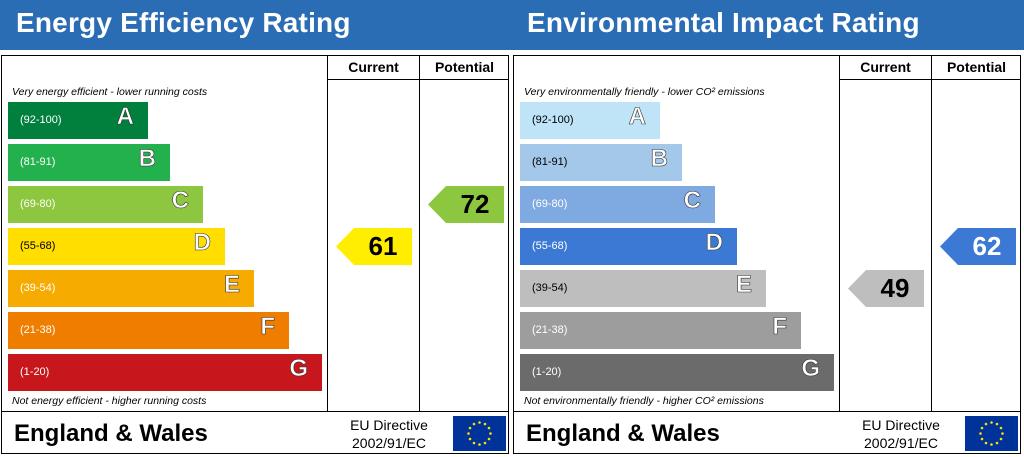 The width and height of the screenshot is (1024, 457). Describe the element at coordinates (723, 22) in the screenshot. I see `environmental-impact-title: Environmental Impact Rating` at that location.